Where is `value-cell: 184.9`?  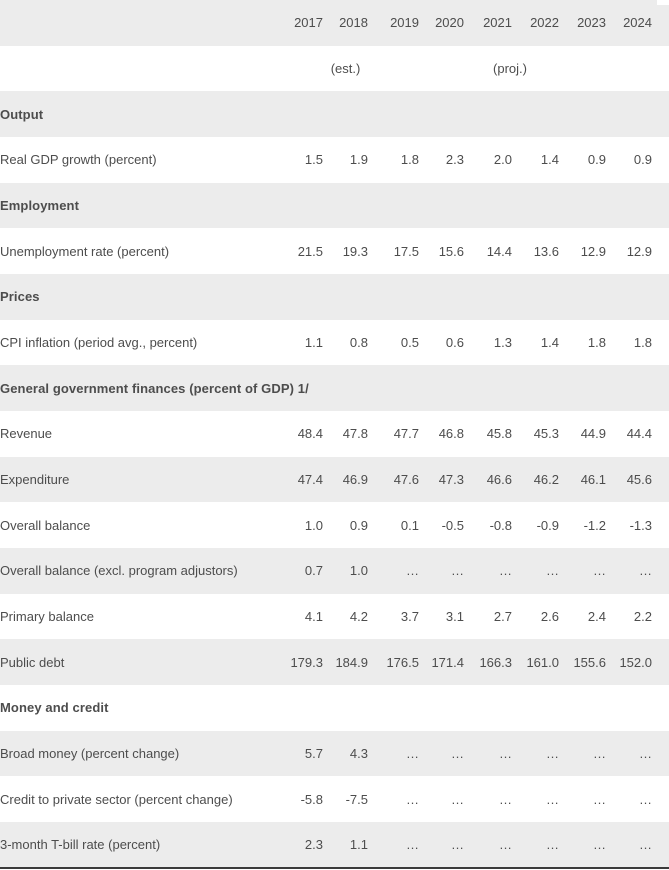 value-cell: 184.9 is located at coordinates (351, 662).